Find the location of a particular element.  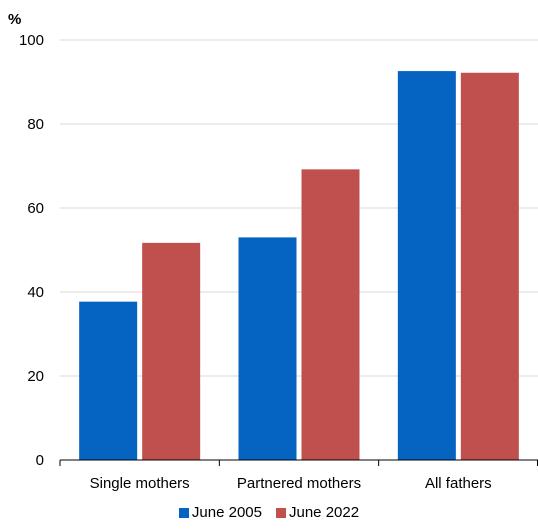

y-tick-label: 100 is located at coordinates (31, 40).